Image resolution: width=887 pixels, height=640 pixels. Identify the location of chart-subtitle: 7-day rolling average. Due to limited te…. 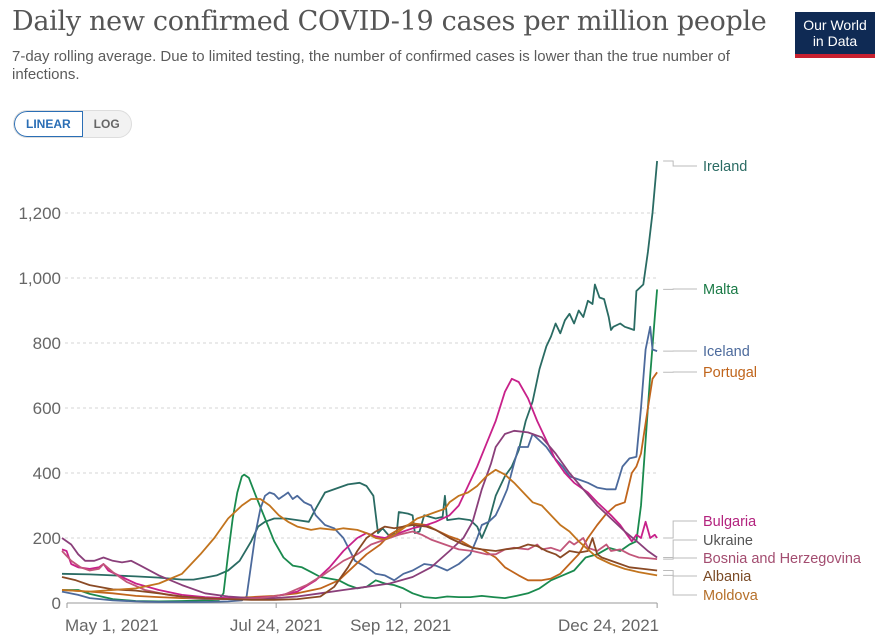
(371, 65).